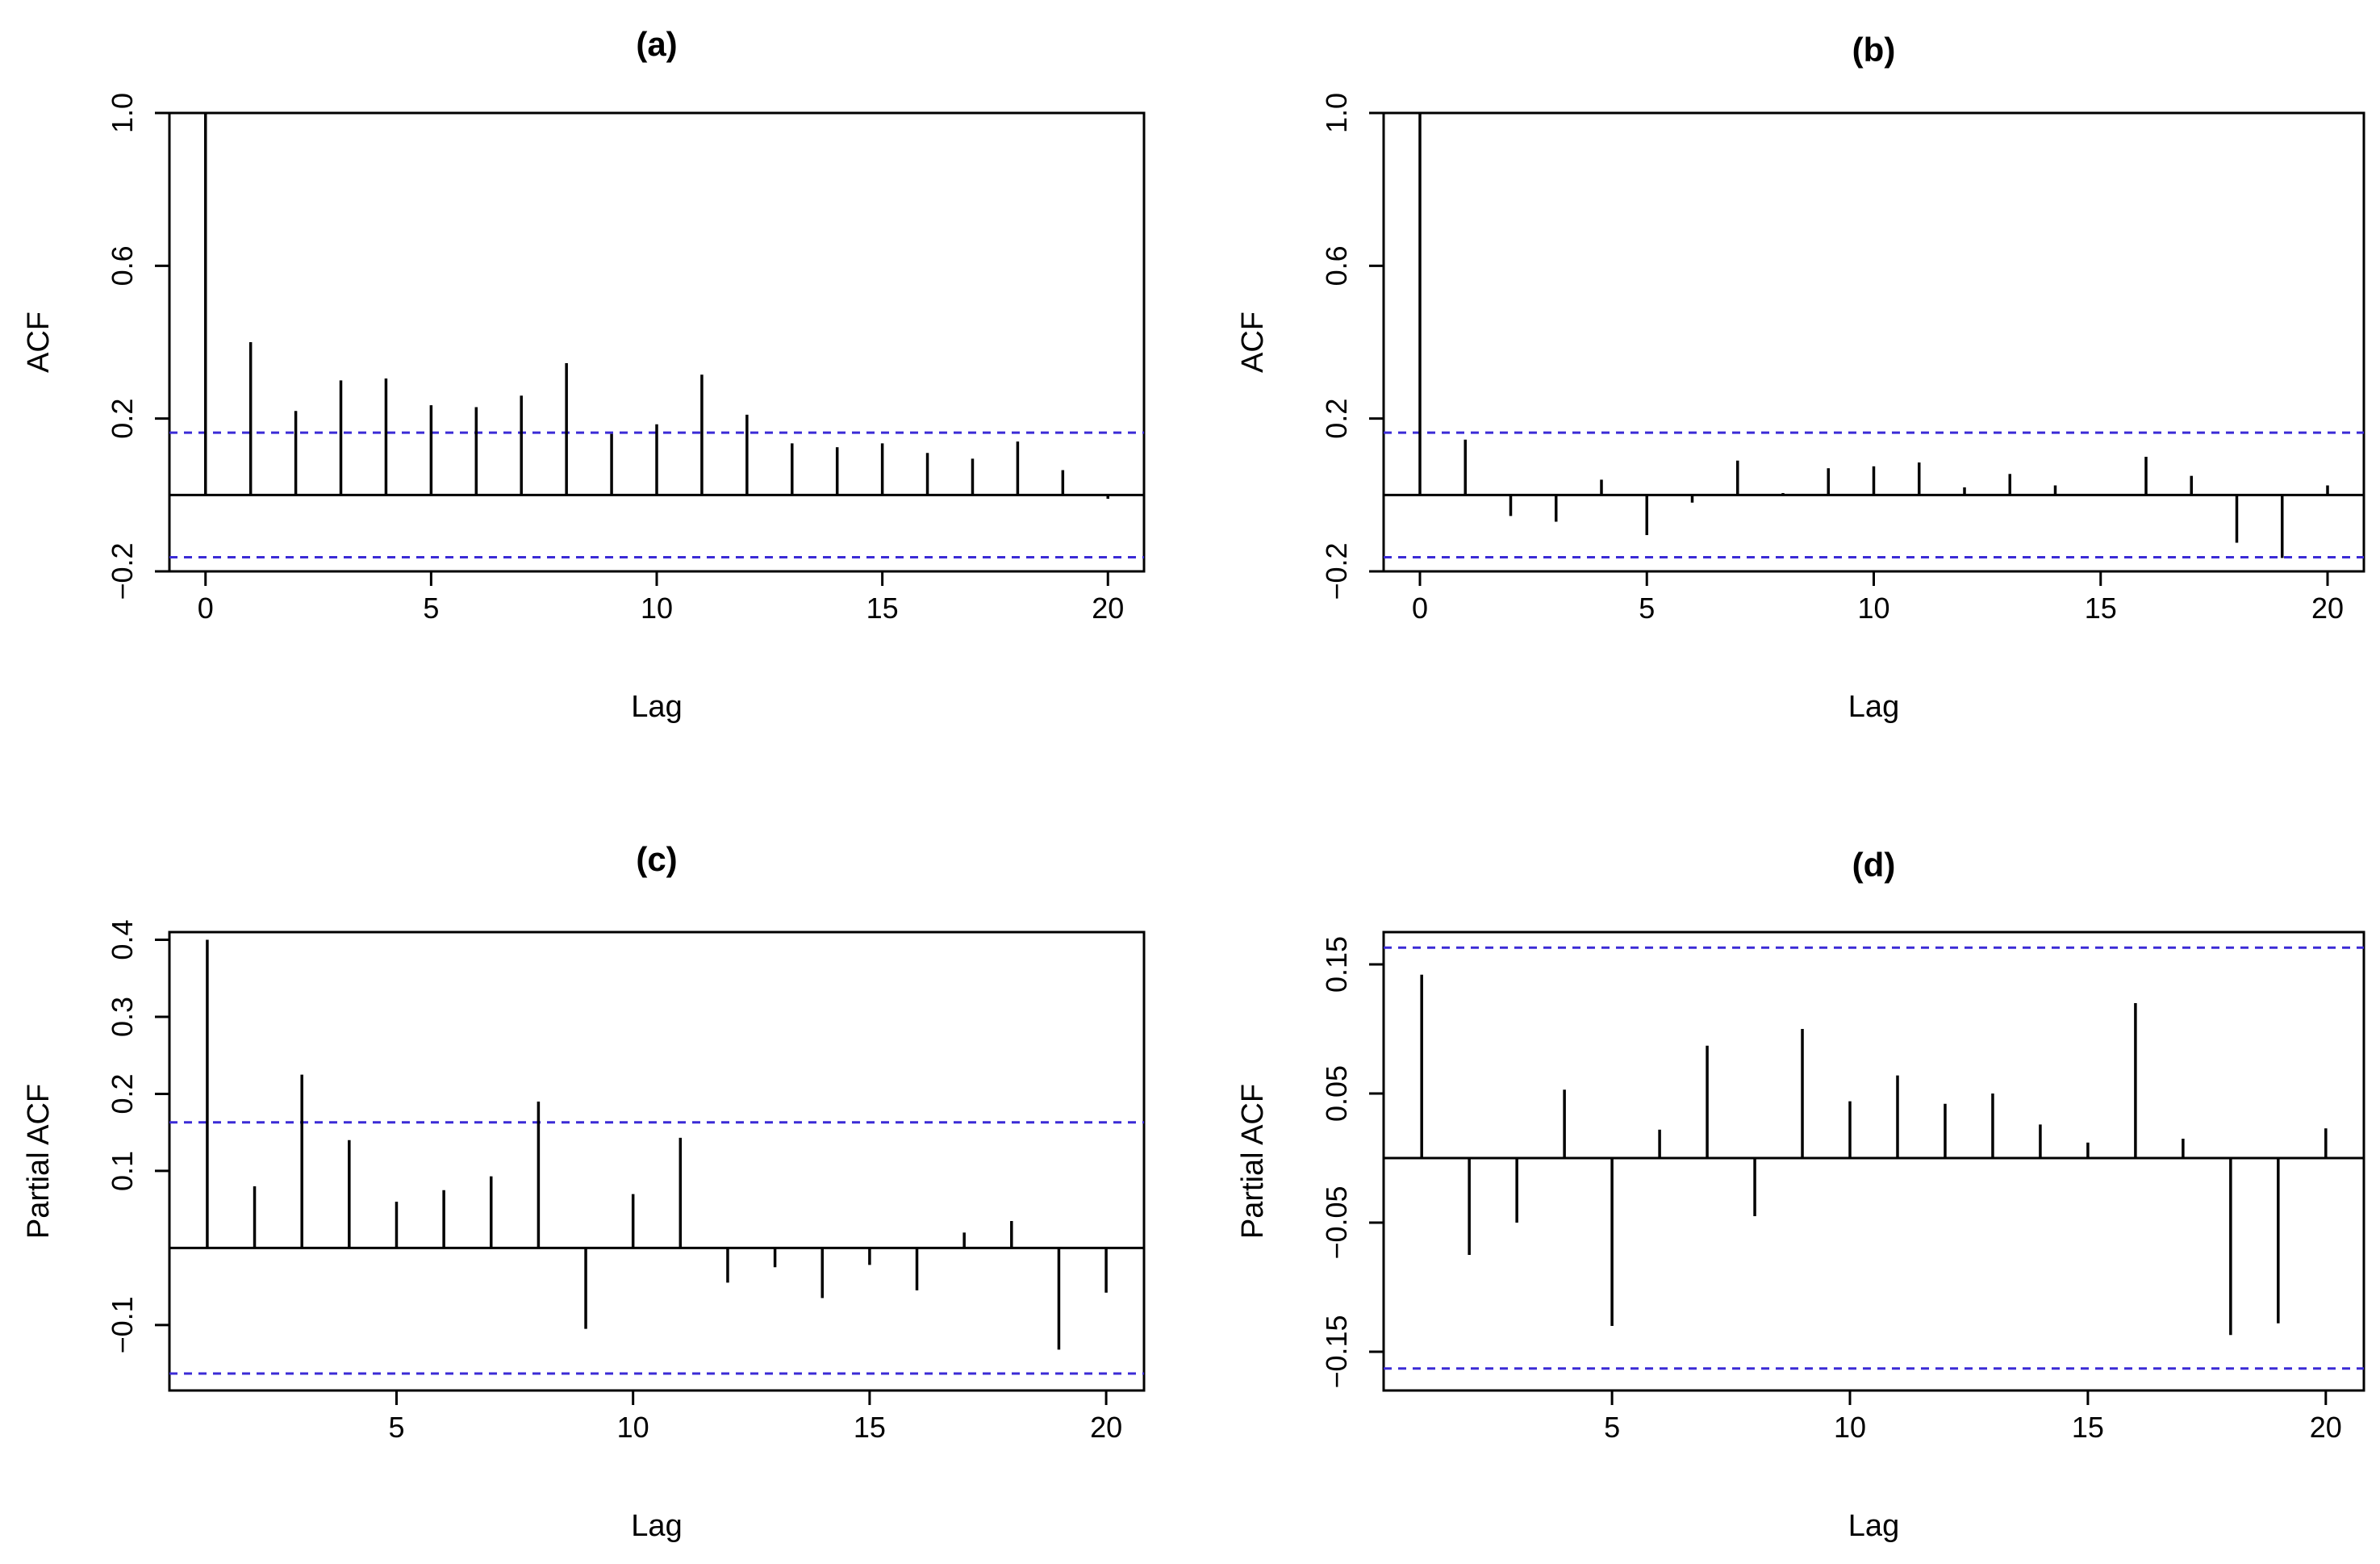 The height and width of the screenshot is (1564, 2380). Describe the element at coordinates (123, 1171) in the screenshot. I see `y-tick-label: 0.1` at that location.